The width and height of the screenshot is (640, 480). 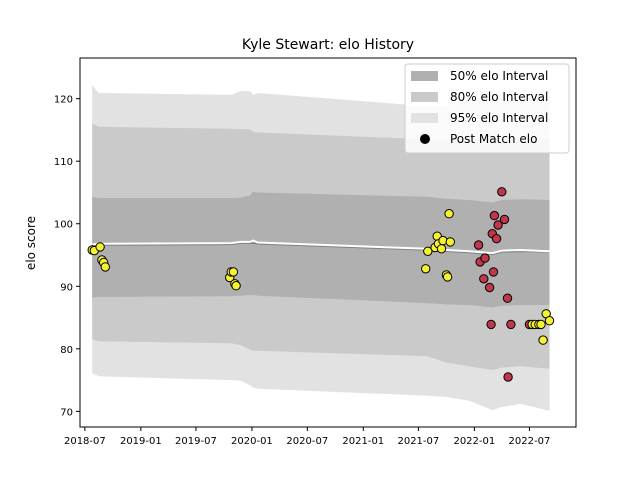 What do you see at coordinates (63, 225) in the screenshot?
I see `y-tick-label: 100` at bounding box center [63, 225].